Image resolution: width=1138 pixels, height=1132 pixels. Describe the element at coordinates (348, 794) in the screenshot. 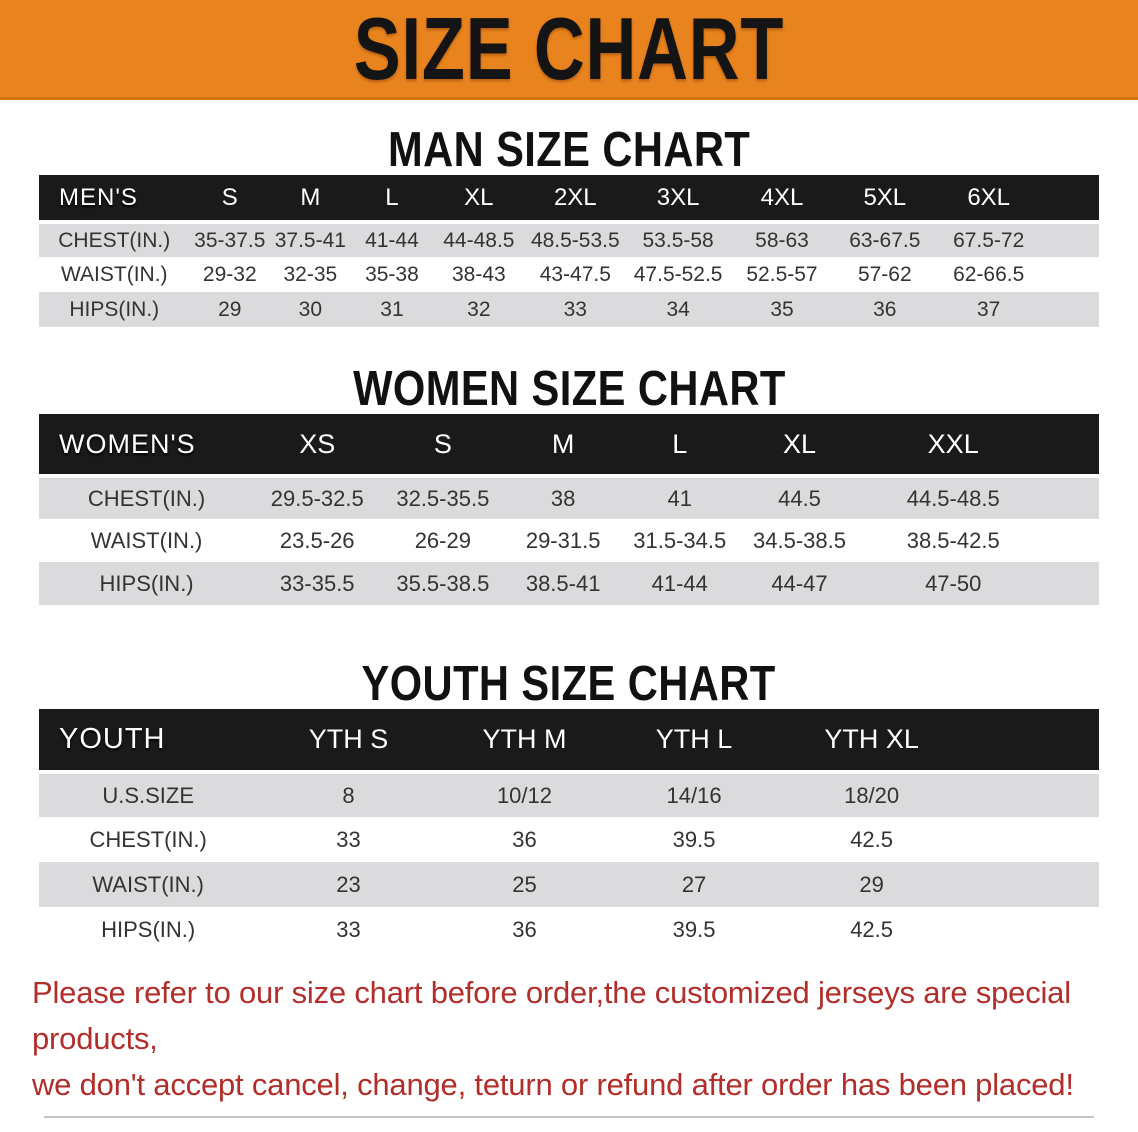

I see `size-value-cell: 8` at that location.